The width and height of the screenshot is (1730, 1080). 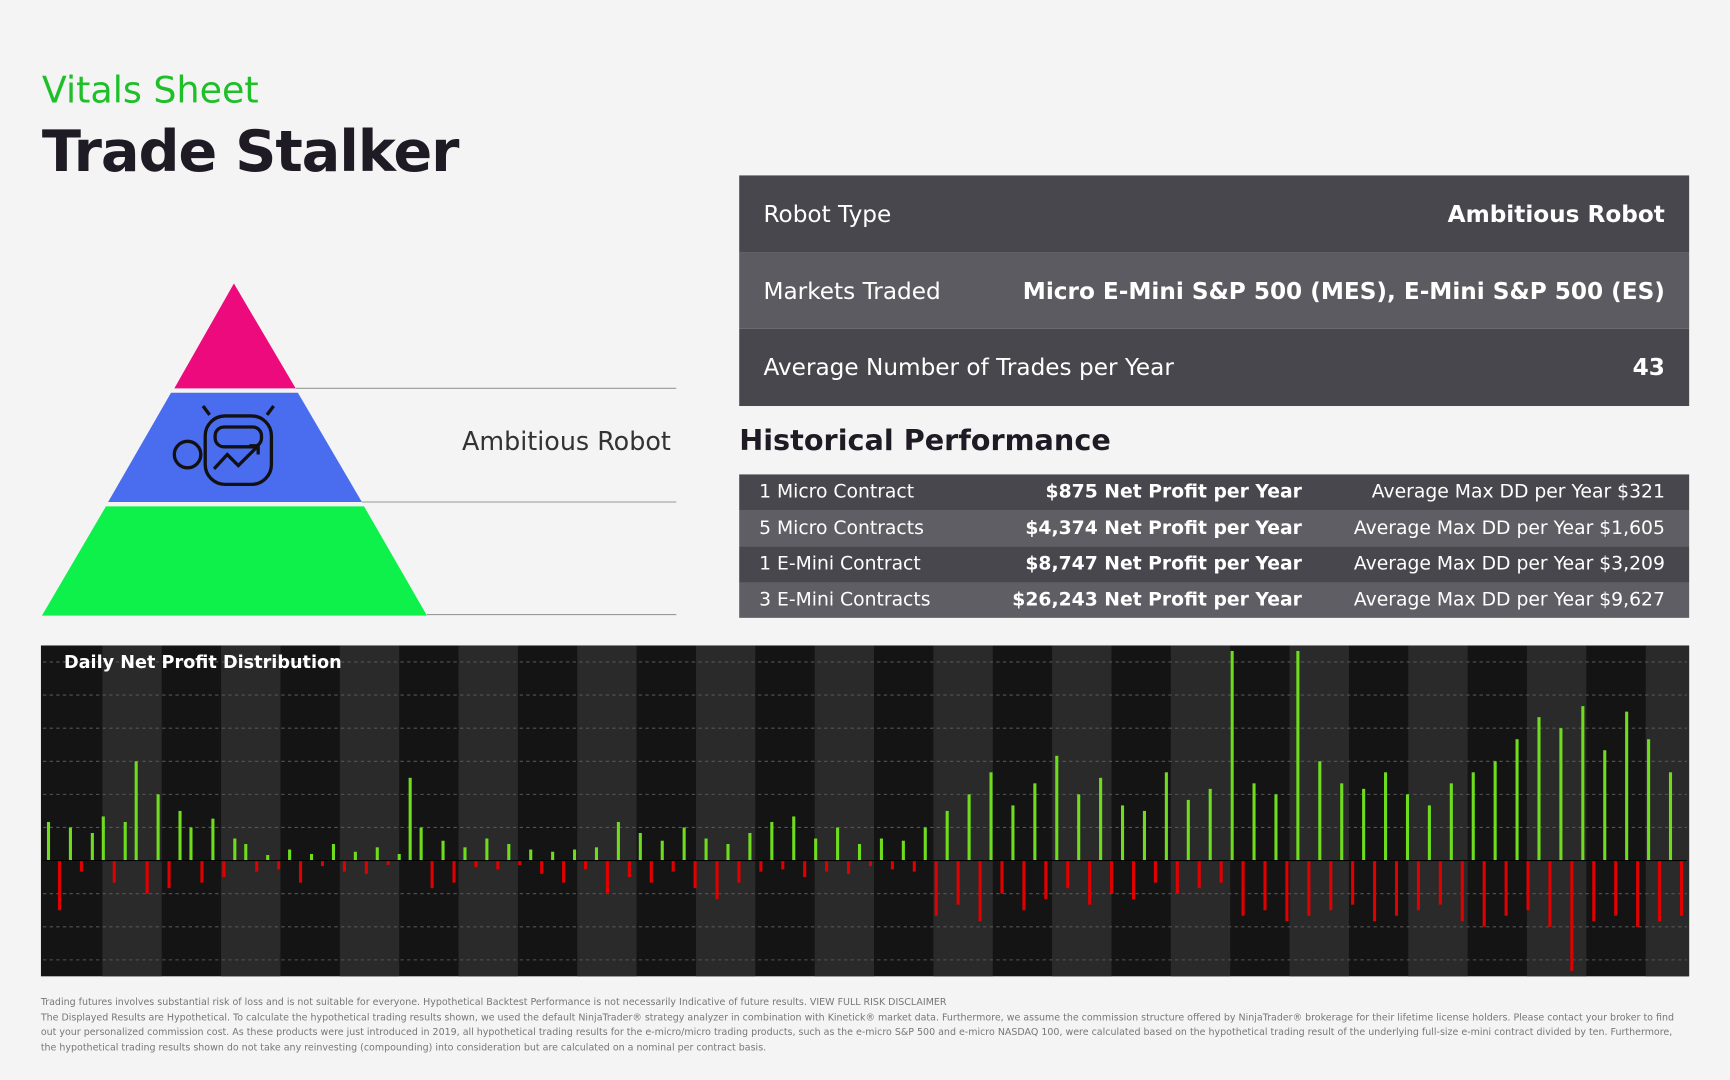 What do you see at coordinates (1214, 368) in the screenshot?
I see `info-row: Average Number of Trades per Year 43` at bounding box center [1214, 368].